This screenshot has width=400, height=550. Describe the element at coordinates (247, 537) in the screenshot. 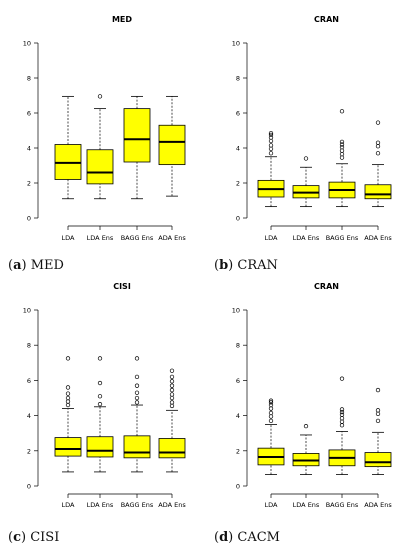

I see `caption-d: (d) CACM` at that location.